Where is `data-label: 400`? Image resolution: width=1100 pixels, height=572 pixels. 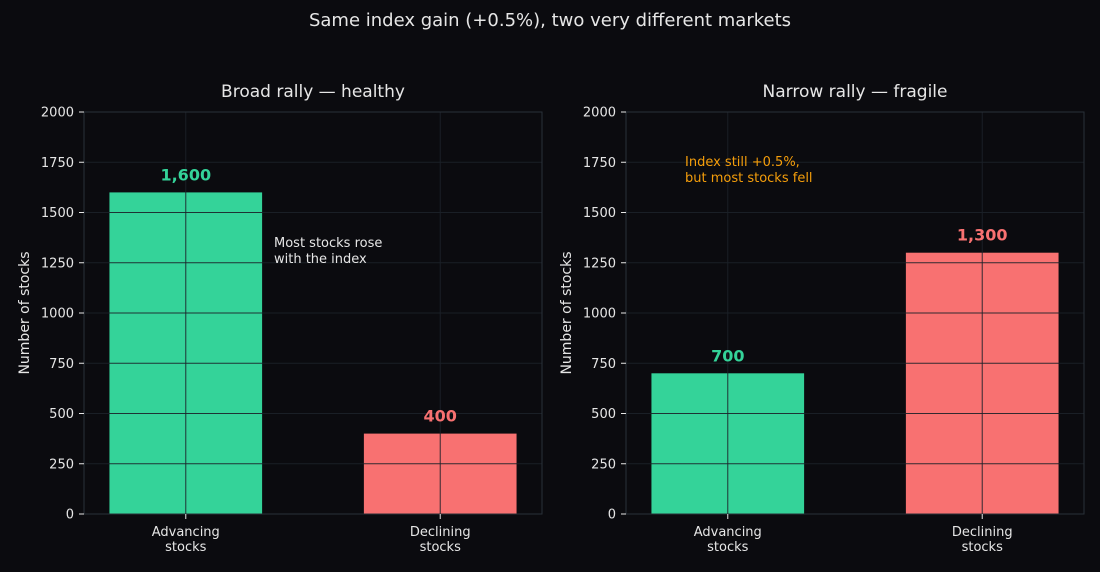
data-label: 400 is located at coordinates (440, 416).